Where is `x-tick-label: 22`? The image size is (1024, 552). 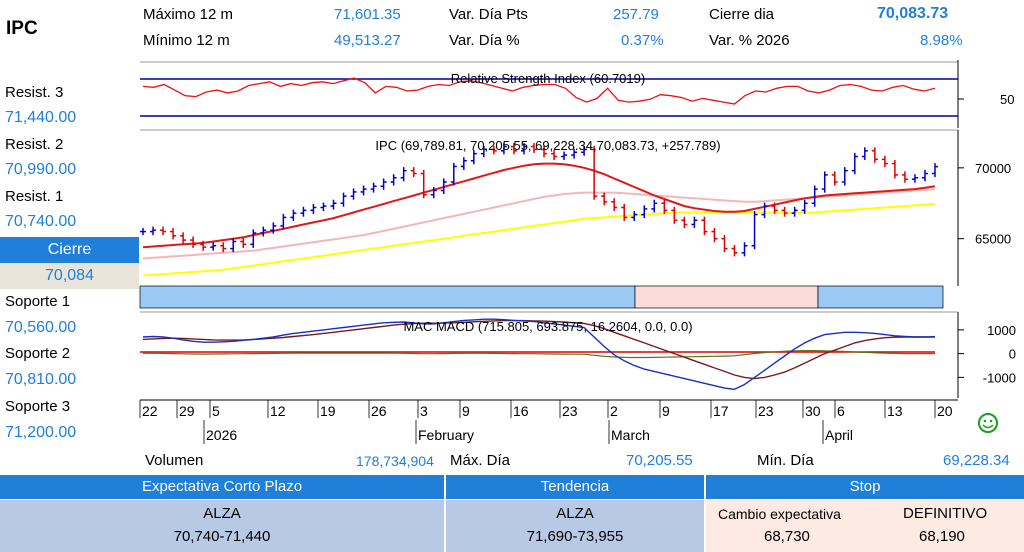 x-tick-label: 22 is located at coordinates (150, 411).